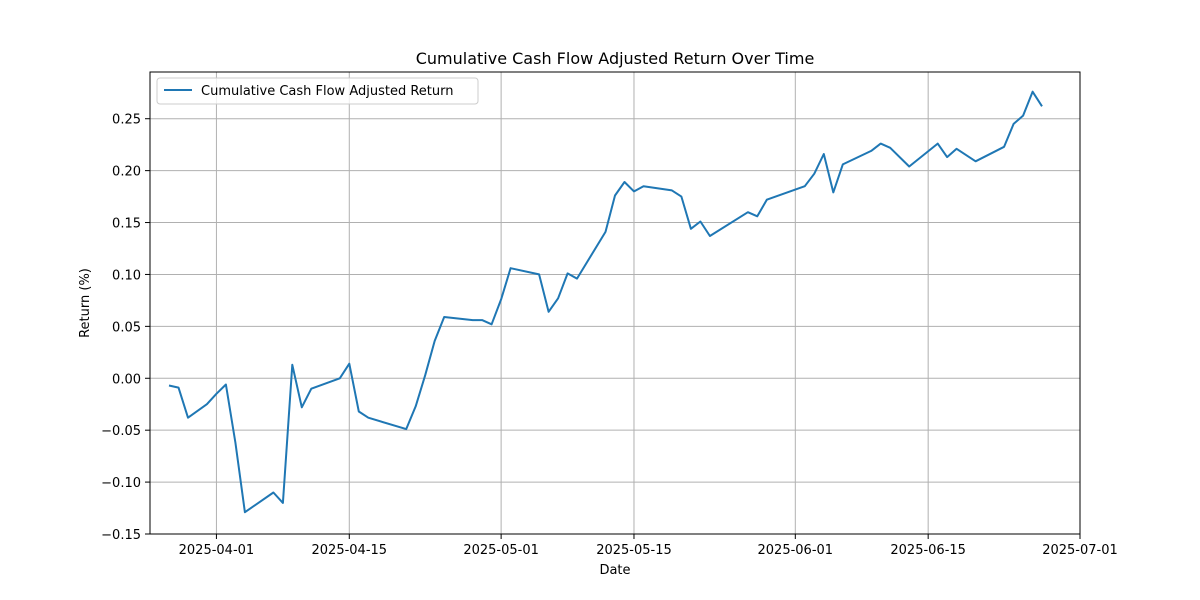 This screenshot has width=1200, height=600. What do you see at coordinates (928, 550) in the screenshot?
I see `x-tick-label: 2025-06-15` at bounding box center [928, 550].